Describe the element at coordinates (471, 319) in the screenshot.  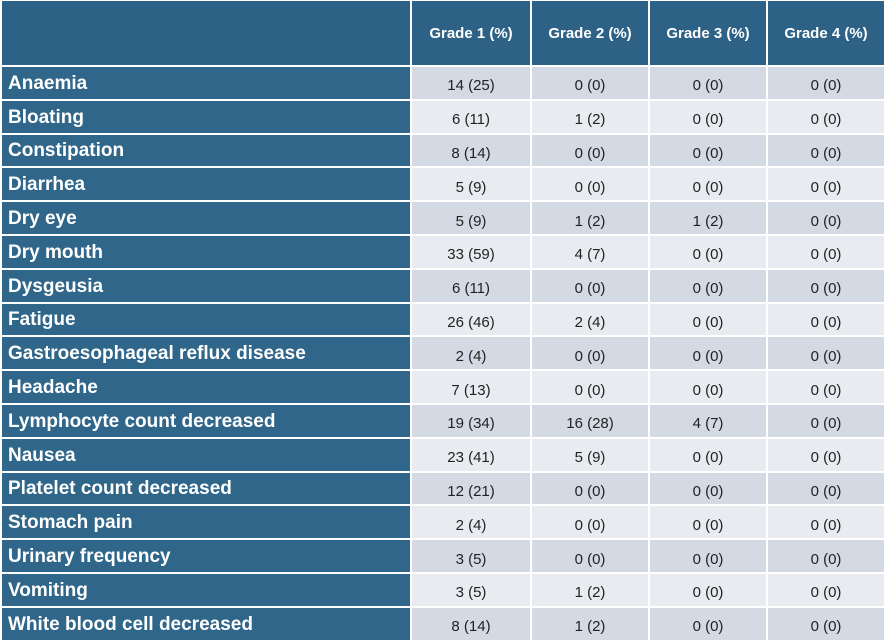
I see `table-cell: 26 (46)` at that location.